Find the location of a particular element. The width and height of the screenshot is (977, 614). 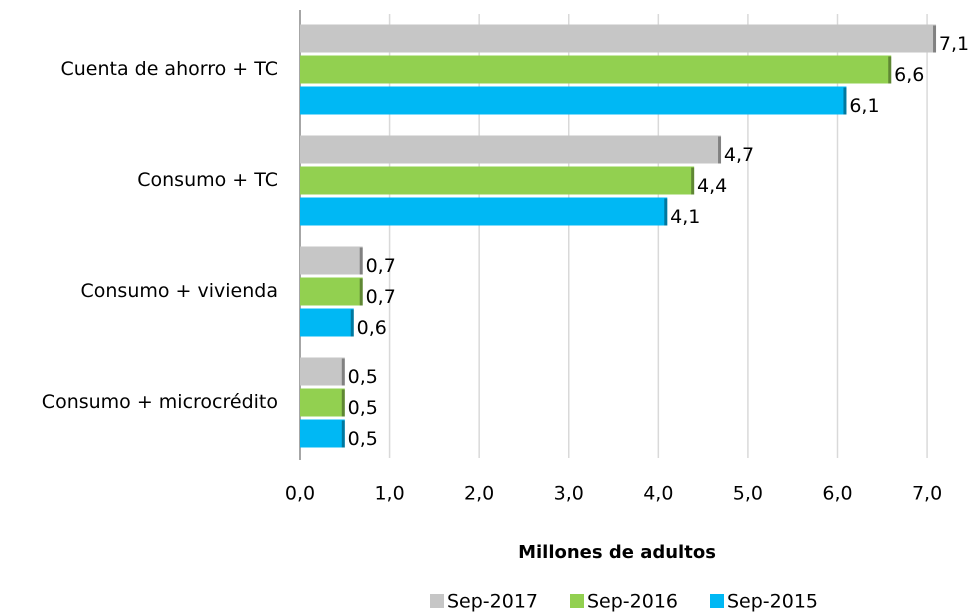

y-tick-label: Consumo + microcrédito is located at coordinates (160, 402).